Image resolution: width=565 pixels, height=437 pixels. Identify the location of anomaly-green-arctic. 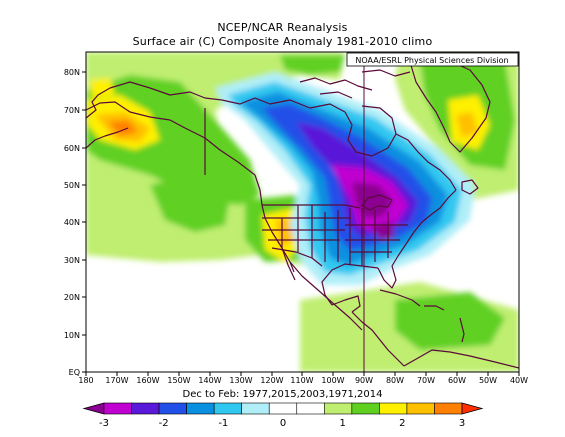
(312, 65).